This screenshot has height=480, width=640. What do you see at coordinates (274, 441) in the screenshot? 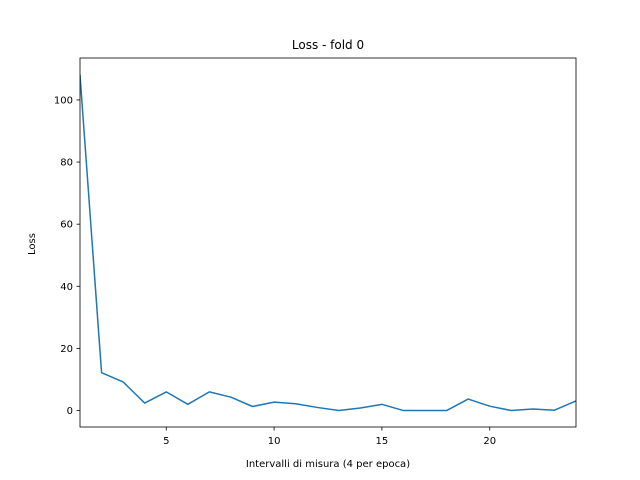
I see `x-tick-label-10: 10` at bounding box center [274, 441].